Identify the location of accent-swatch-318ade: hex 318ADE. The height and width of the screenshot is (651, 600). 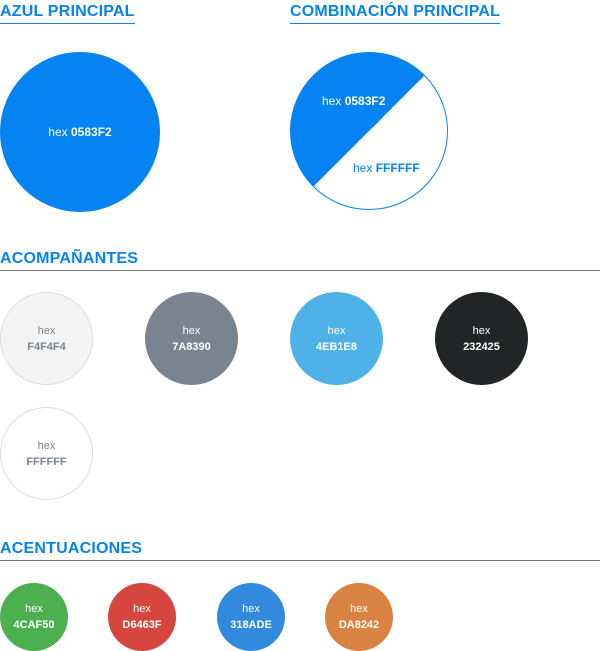
(251, 617).